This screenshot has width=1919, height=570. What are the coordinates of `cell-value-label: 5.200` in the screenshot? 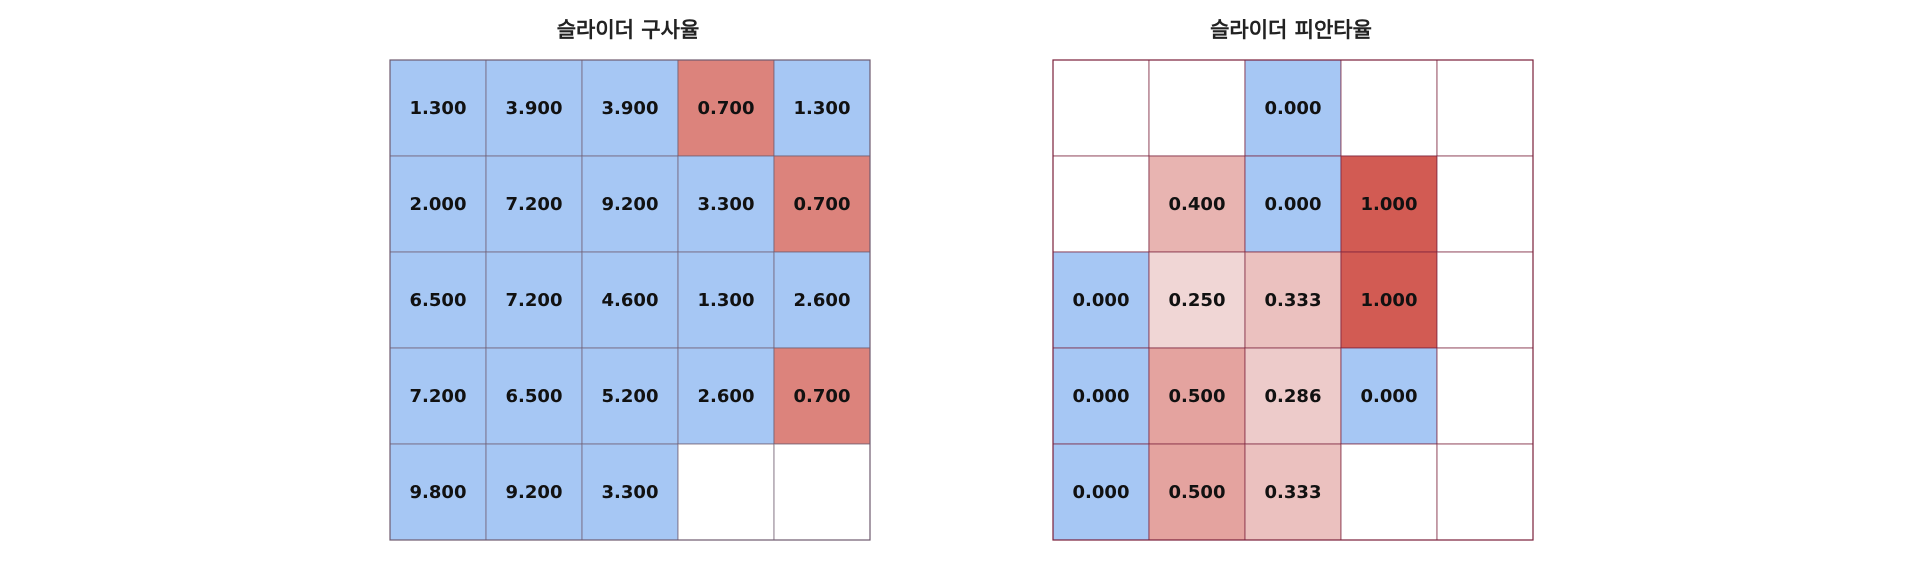 It's located at (630, 396).